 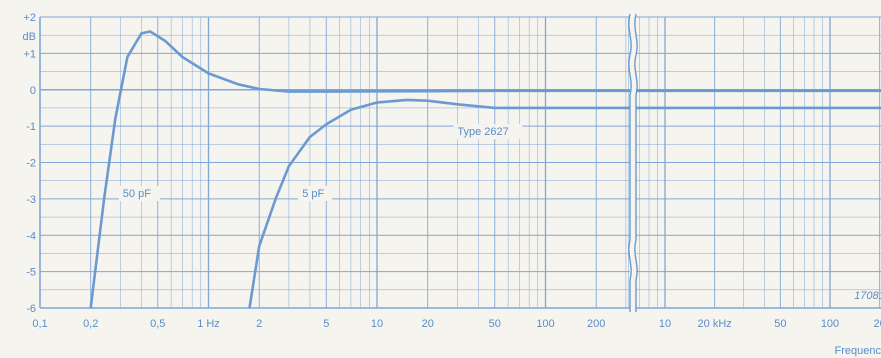 I want to click on y-tick-label: -2, so click(x=31, y=164).